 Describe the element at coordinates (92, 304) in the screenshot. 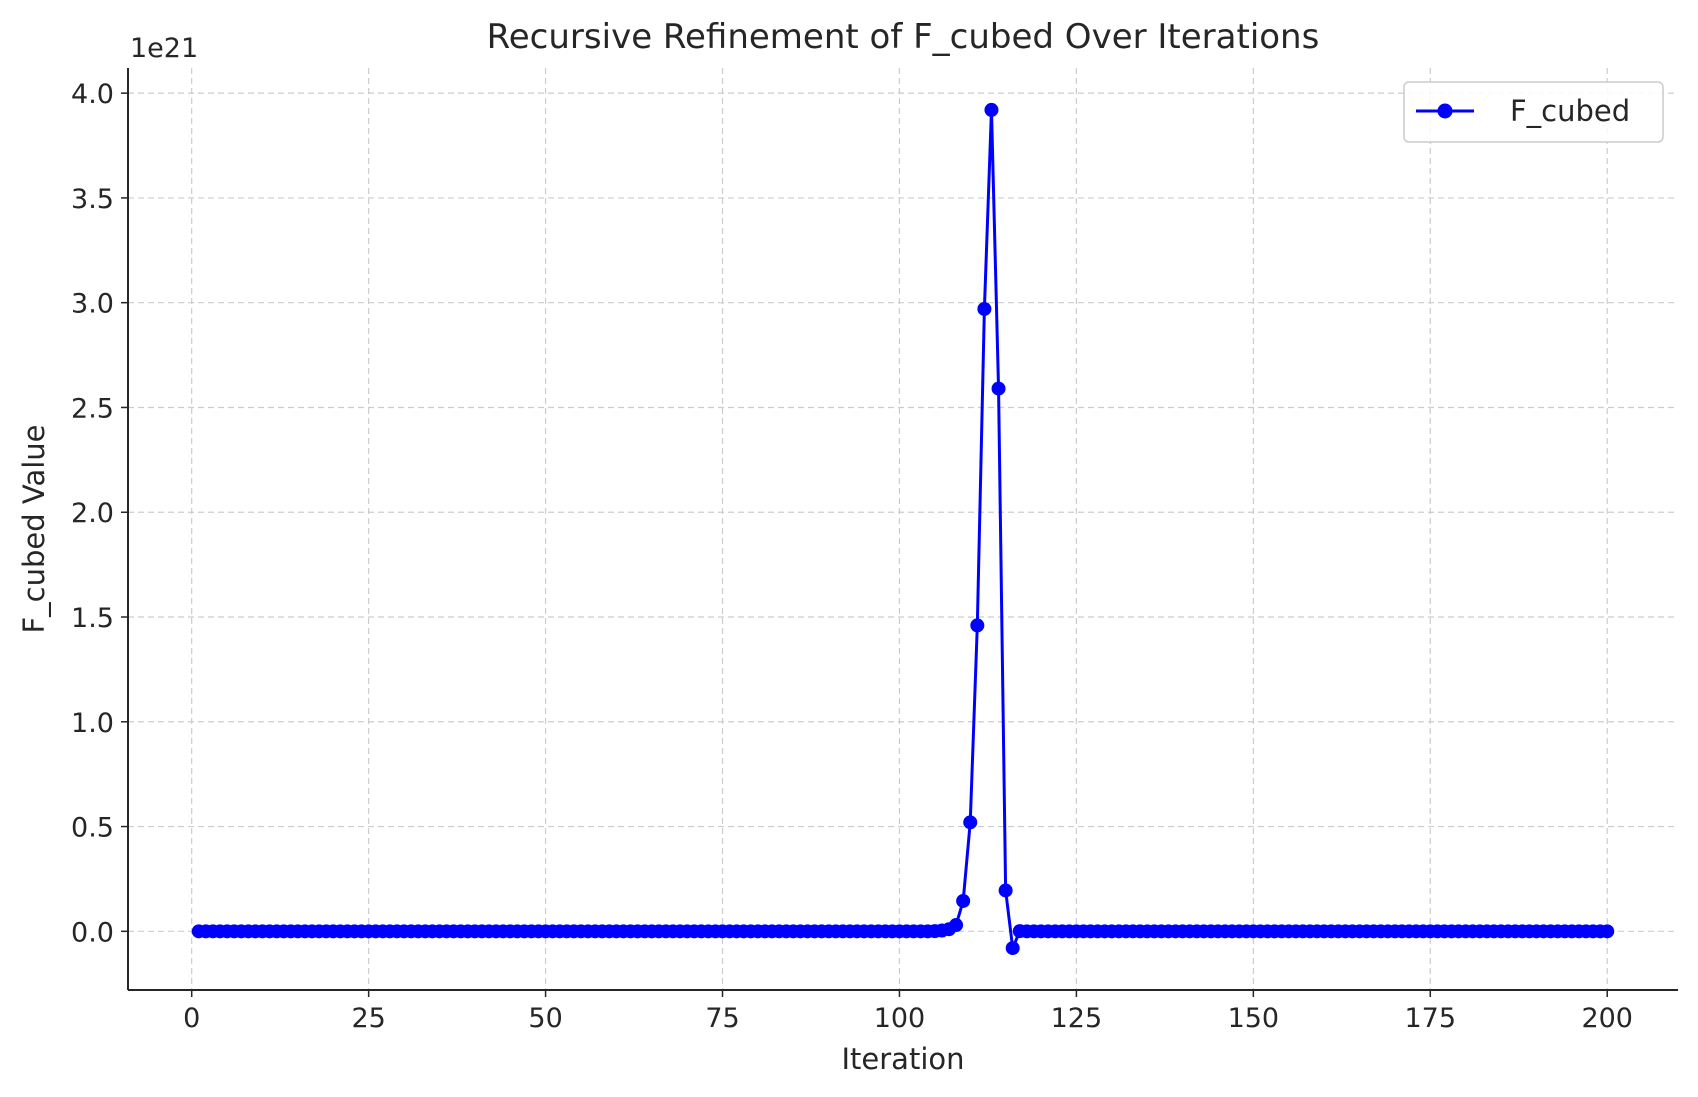

I see `y-tick-label: 3.0` at that location.